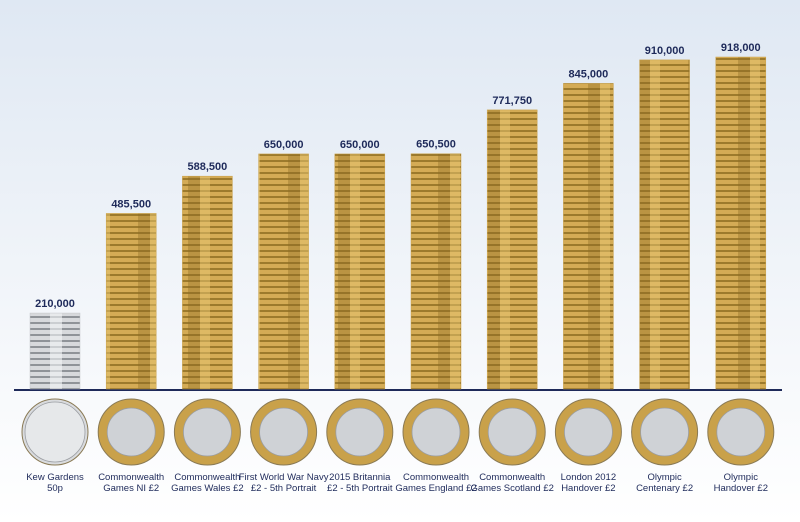 This screenshot has height=522, width=800. What do you see at coordinates (741, 48) in the screenshot?
I see `value-label: 918,000` at bounding box center [741, 48].